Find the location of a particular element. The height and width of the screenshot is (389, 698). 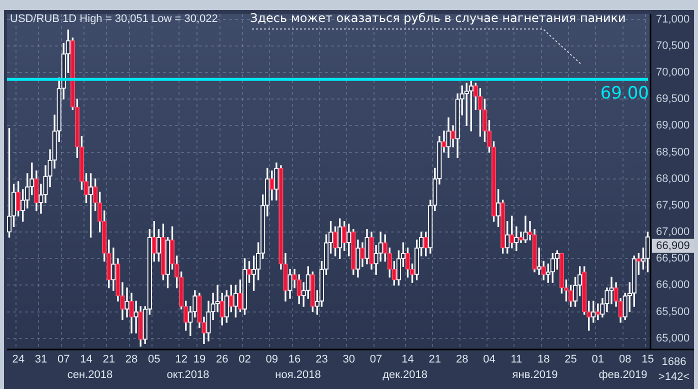

x-tick-label: 02 is located at coordinates (244, 360).